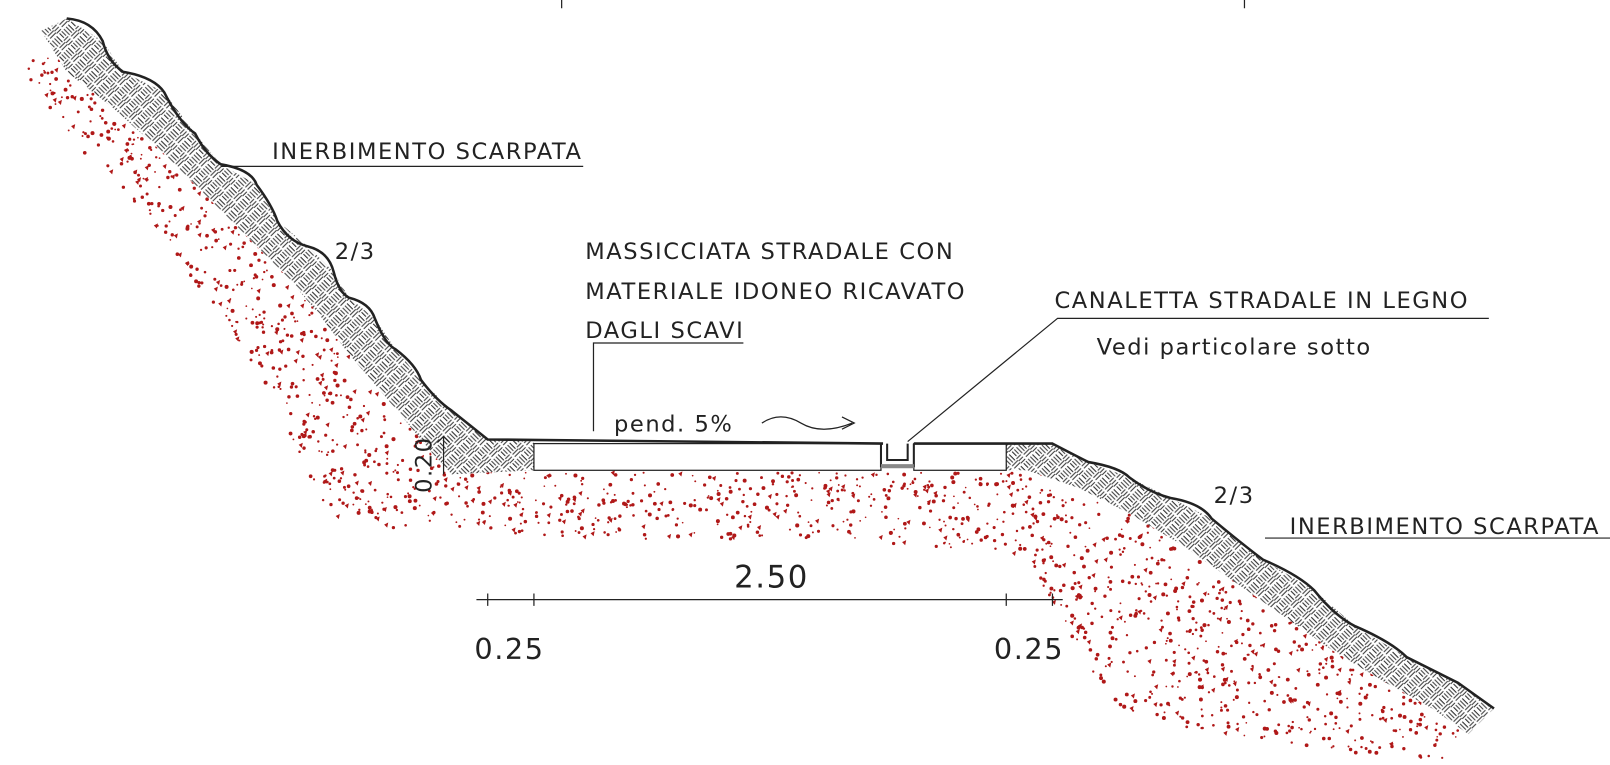 This screenshot has width=1610, height=765. Describe the element at coordinates (771, 577) in the screenshot. I see `dimension: 2.50` at that location.